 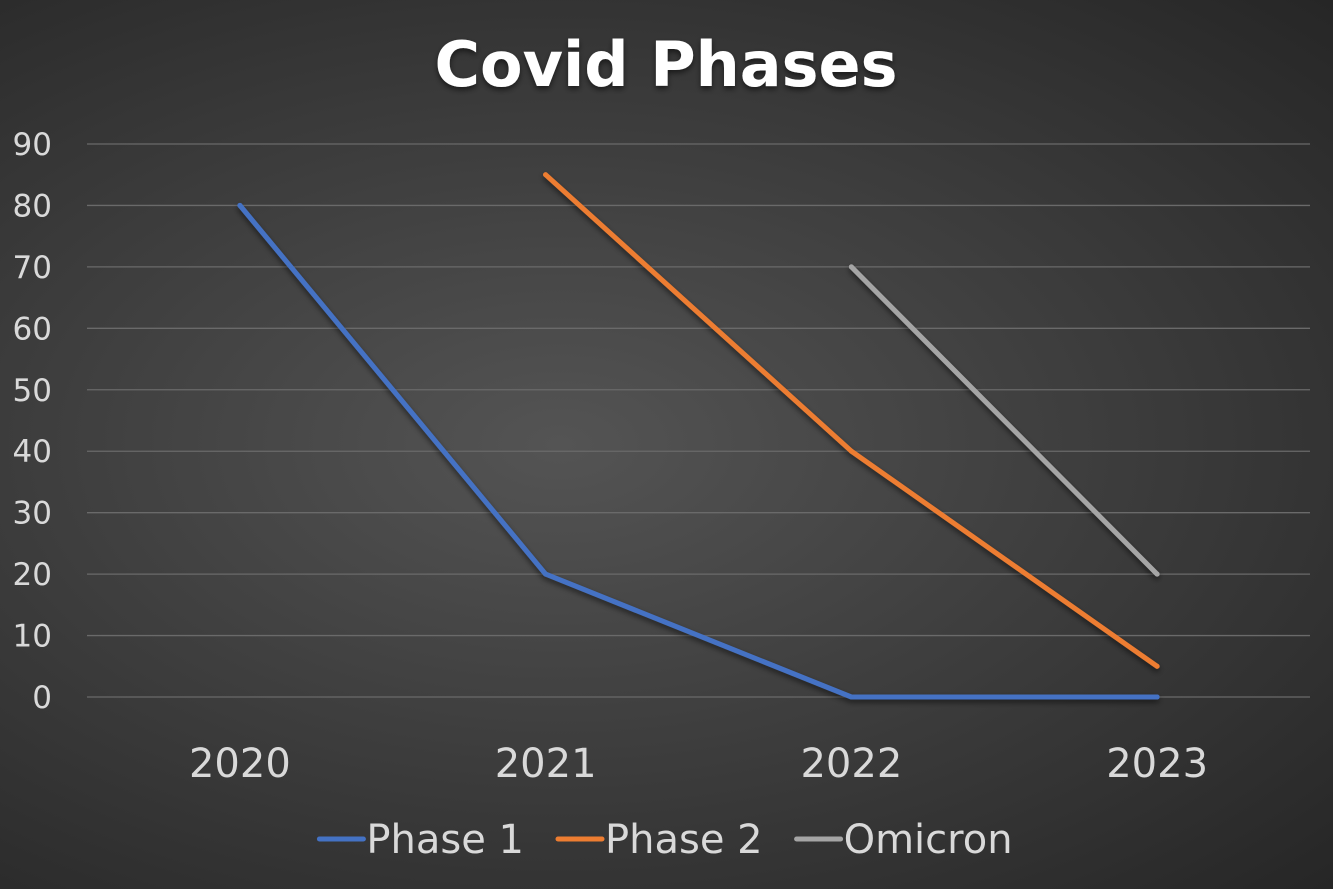 What do you see at coordinates (32, 514) in the screenshot?
I see `y-tick-label: 30` at bounding box center [32, 514].